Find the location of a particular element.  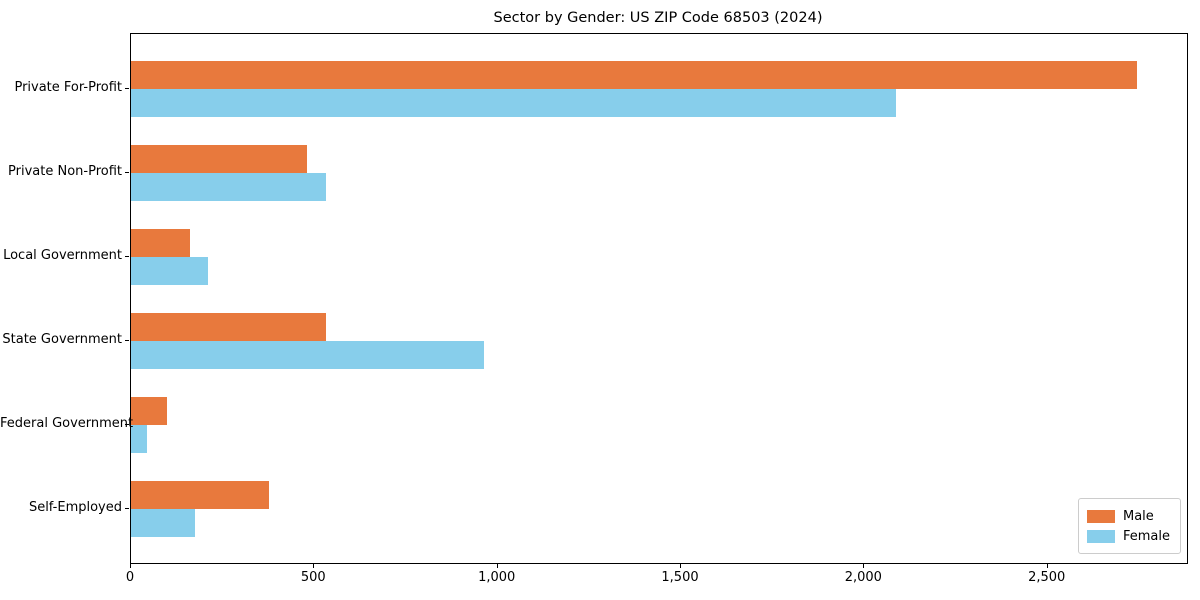

legend-item-male: Male is located at coordinates (1128, 516).